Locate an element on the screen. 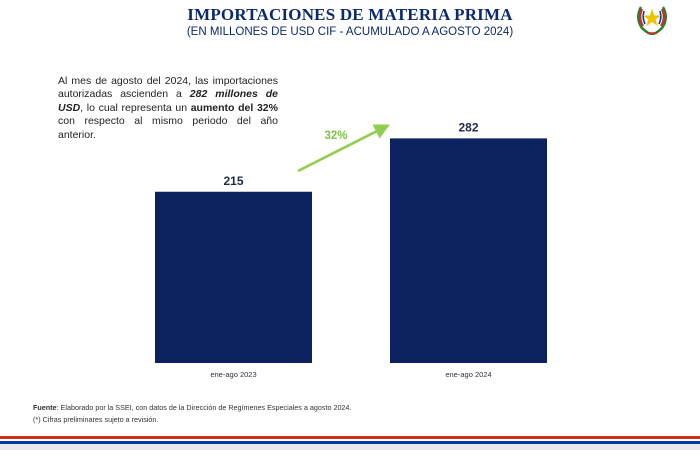 The width and height of the screenshot is (700, 450). data-label-2: 282 is located at coordinates (468, 127).